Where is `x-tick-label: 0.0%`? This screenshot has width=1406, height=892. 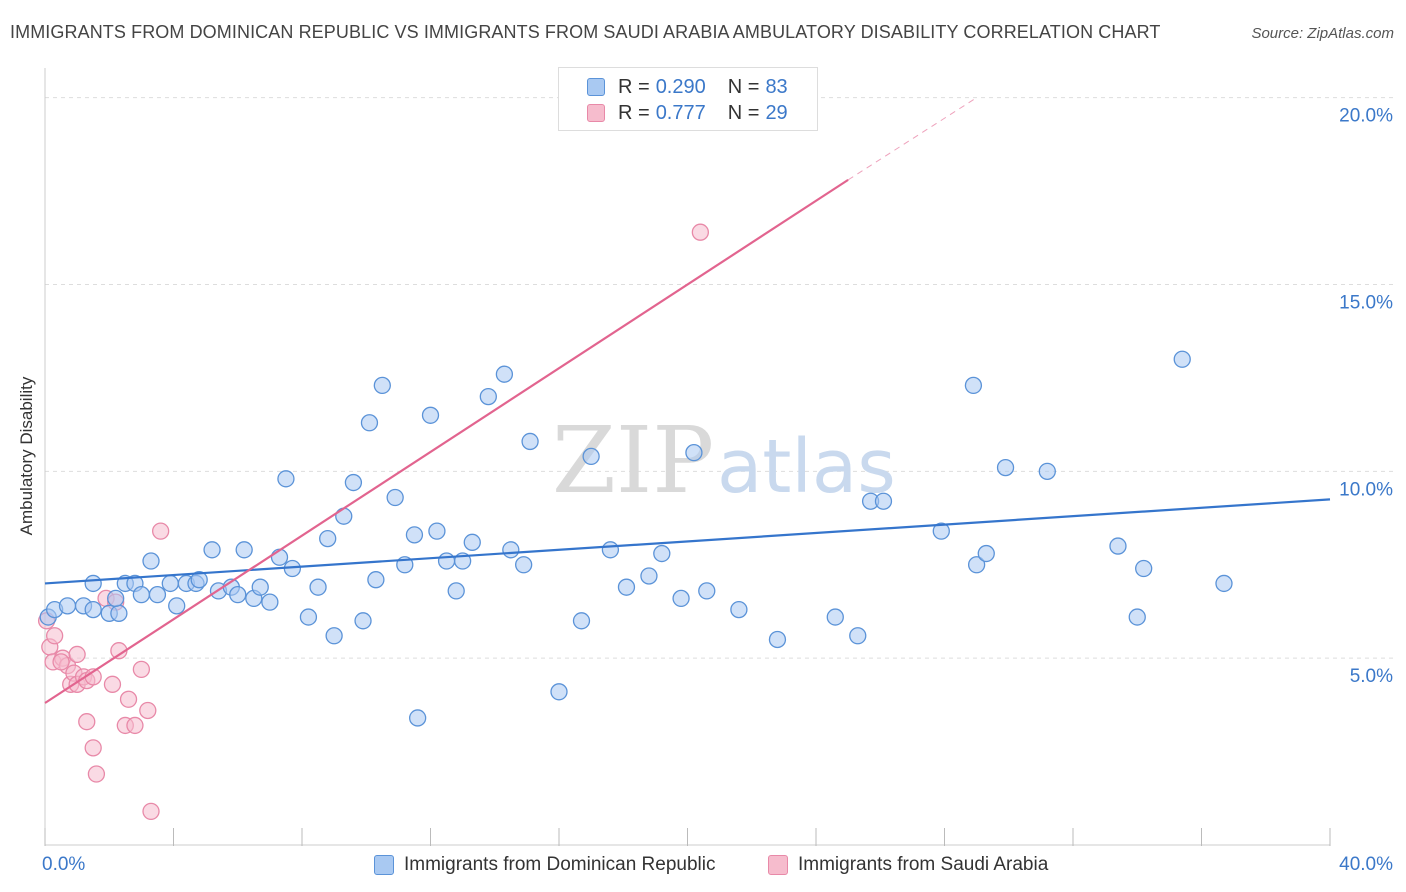 x-tick-label: 0.0% is located at coordinates (63, 864).